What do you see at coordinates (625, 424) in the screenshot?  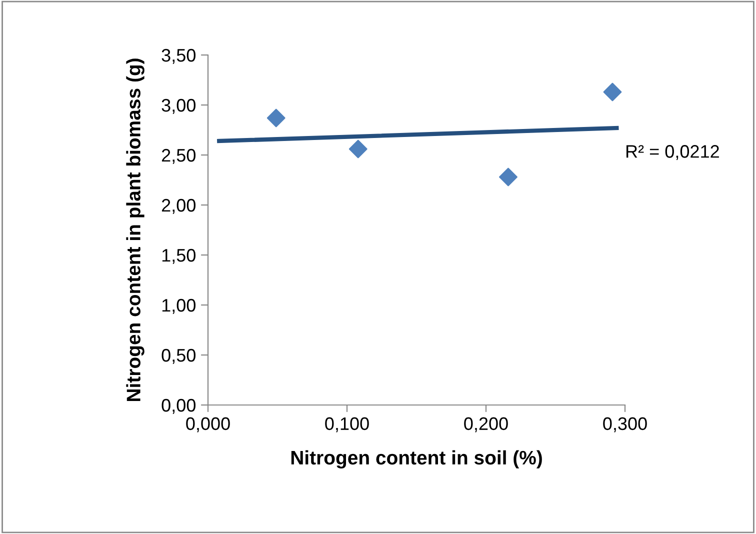 I see `x-tick-label: 0,300` at bounding box center [625, 424].